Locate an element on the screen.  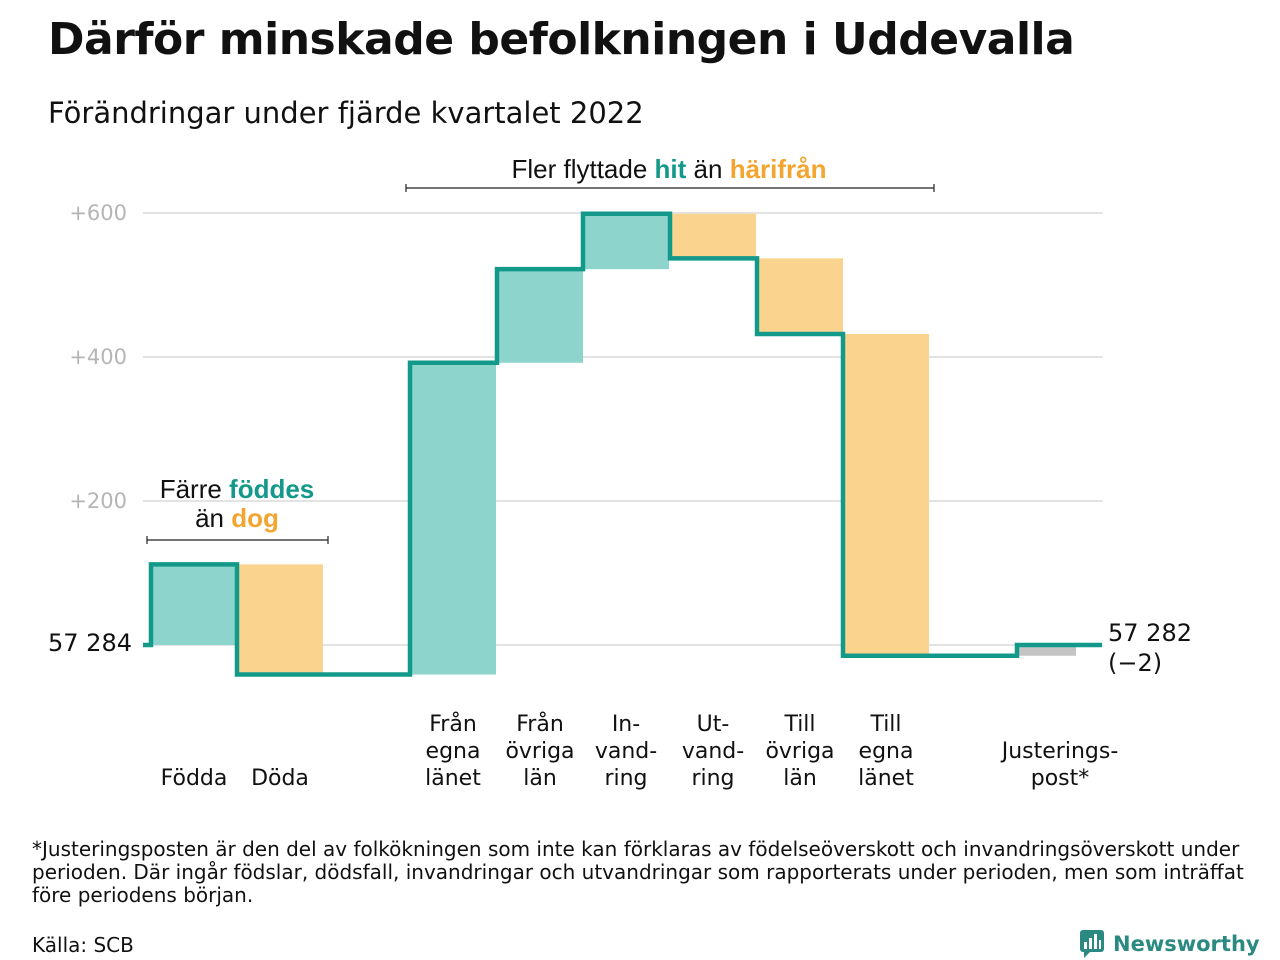
category-label: Från egna länet is located at coordinates (453, 751).